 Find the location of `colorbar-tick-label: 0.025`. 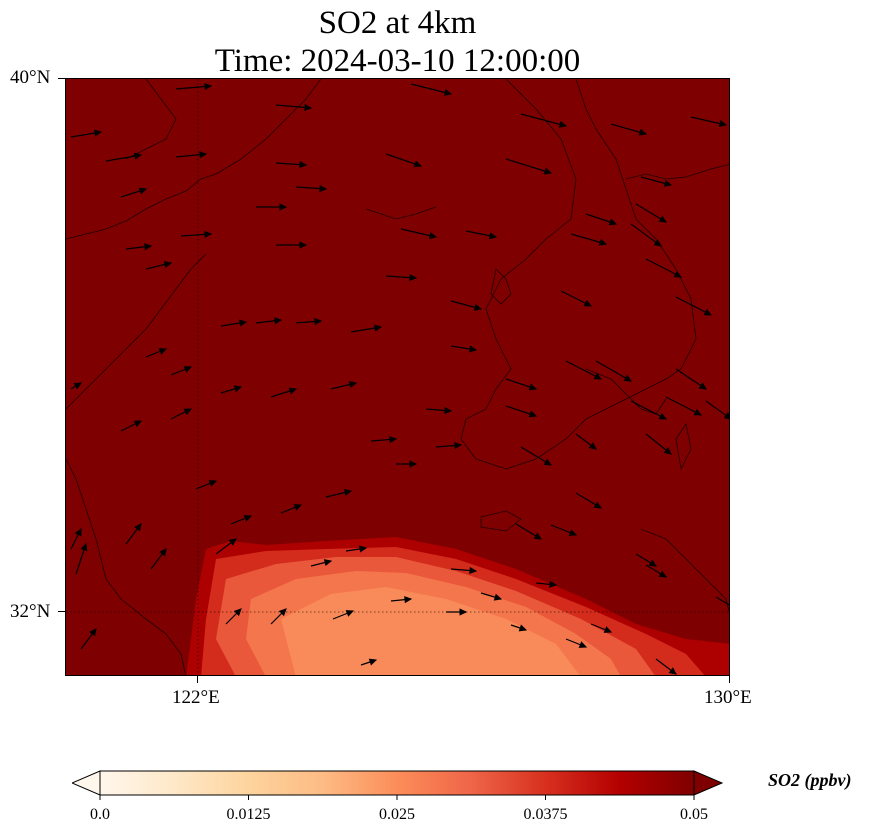

colorbar-tick-label: 0.025 is located at coordinates (397, 814).